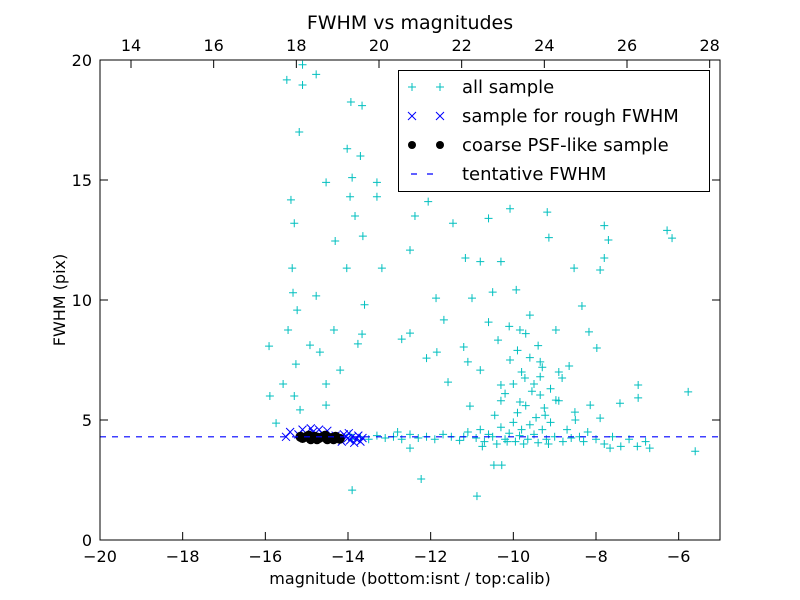  I want to click on legend-marker-all, so click(440, 87).